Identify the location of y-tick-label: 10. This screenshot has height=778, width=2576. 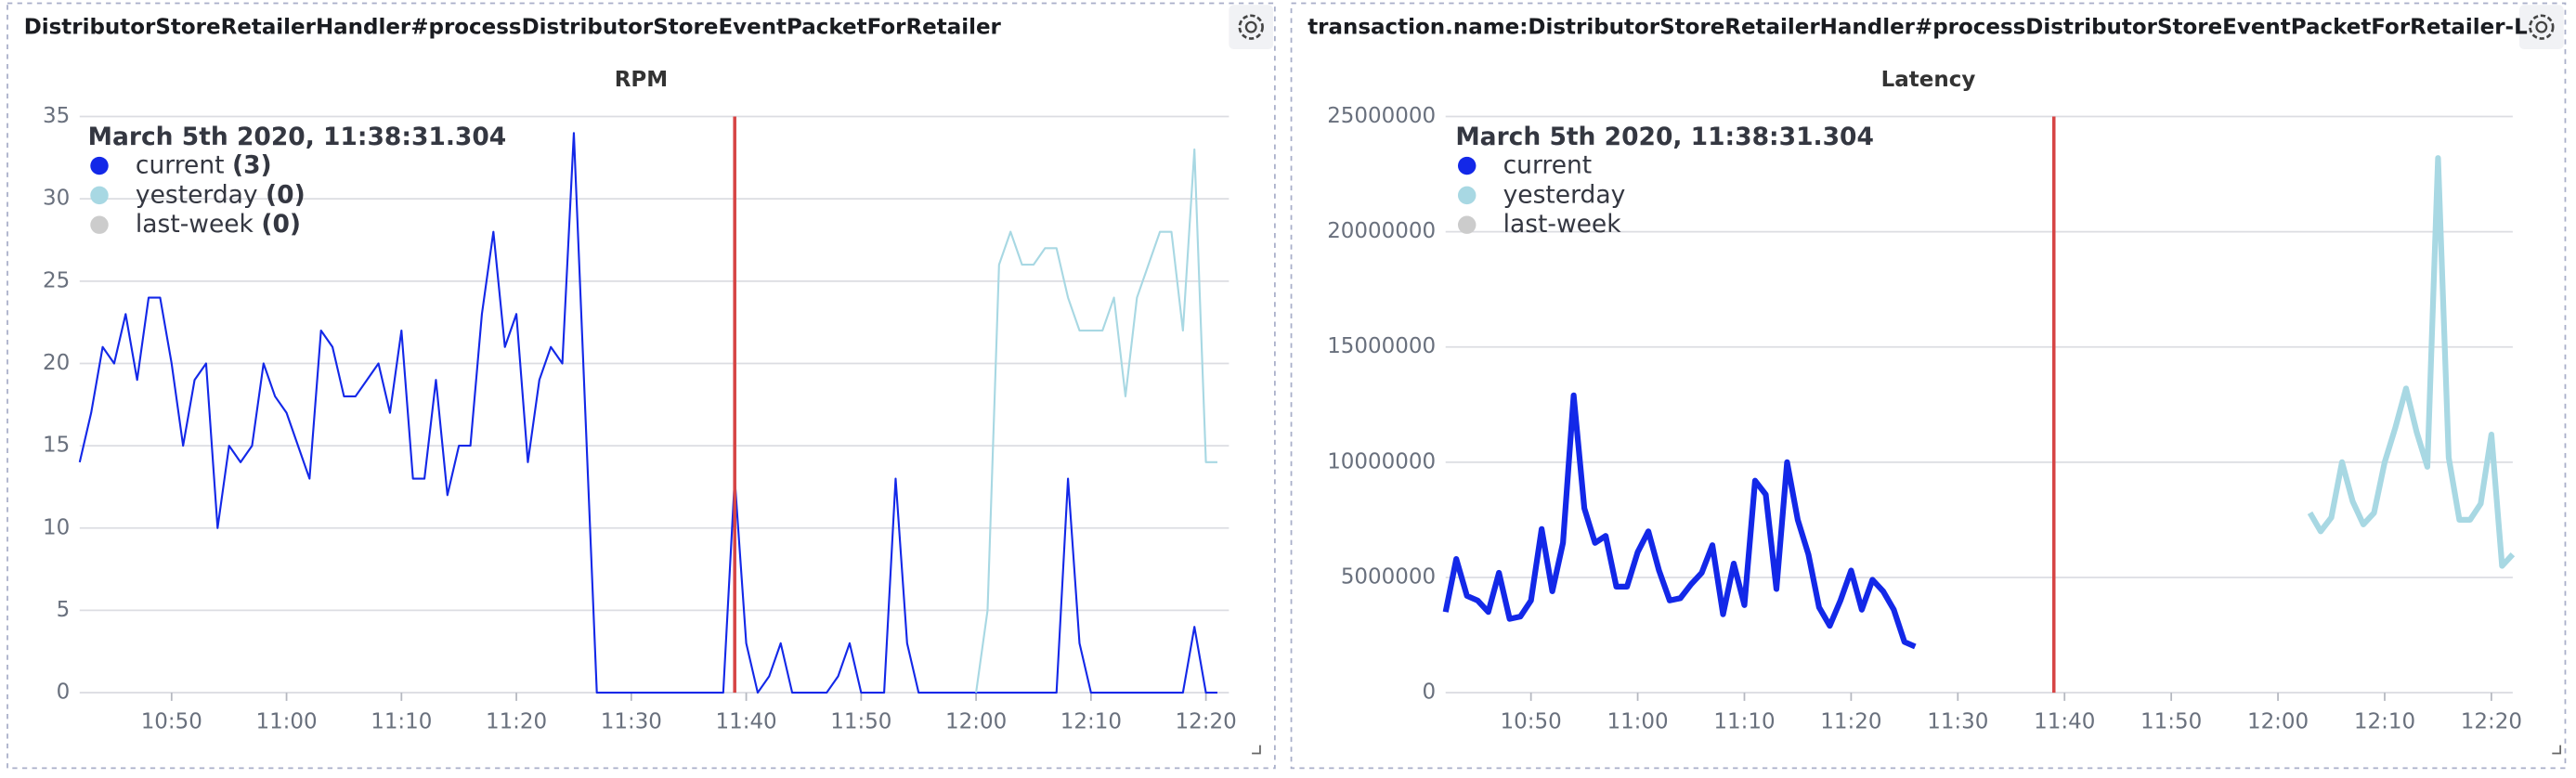
(56, 527).